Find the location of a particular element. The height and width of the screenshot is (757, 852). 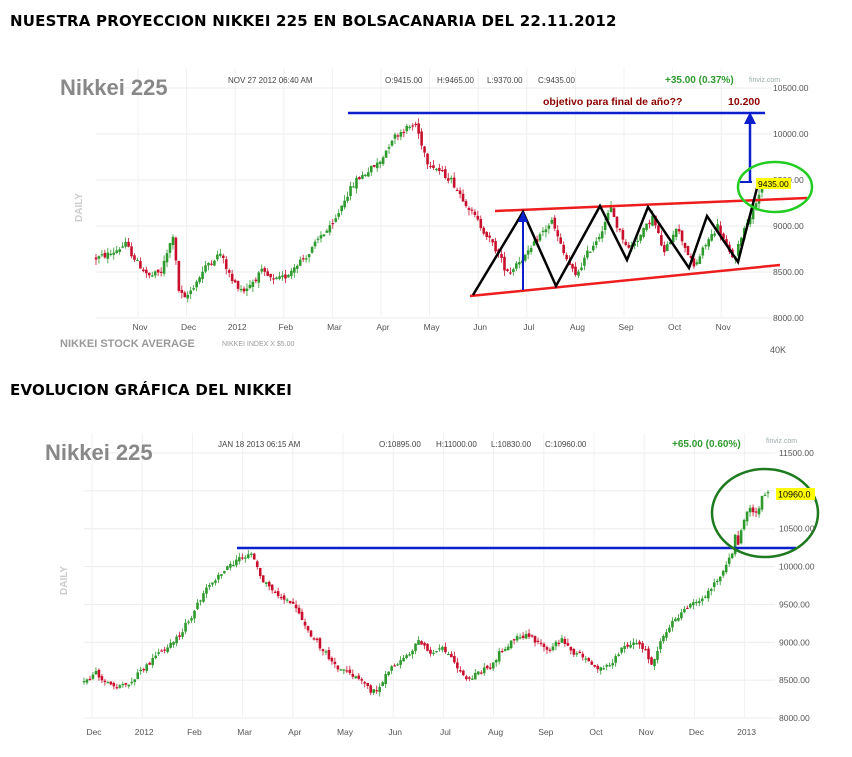

c2-xtick-8: Aug is located at coordinates (495, 732).